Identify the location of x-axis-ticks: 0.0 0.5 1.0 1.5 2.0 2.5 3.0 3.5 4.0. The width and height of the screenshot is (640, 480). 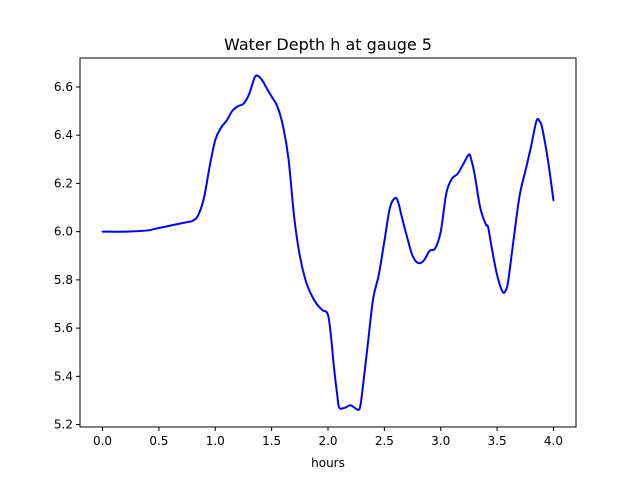
(328, 437).